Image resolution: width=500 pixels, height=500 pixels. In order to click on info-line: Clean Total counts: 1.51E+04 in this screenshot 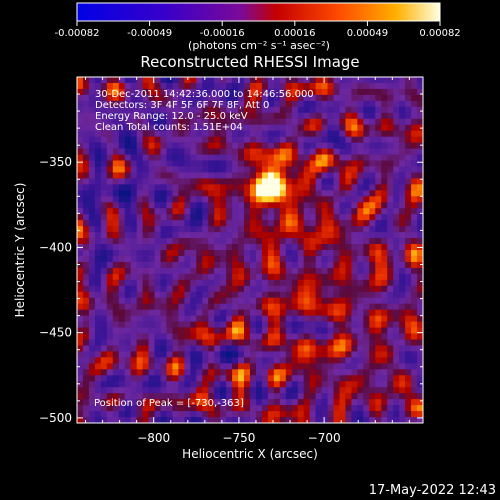, I will do `click(169, 127)`.